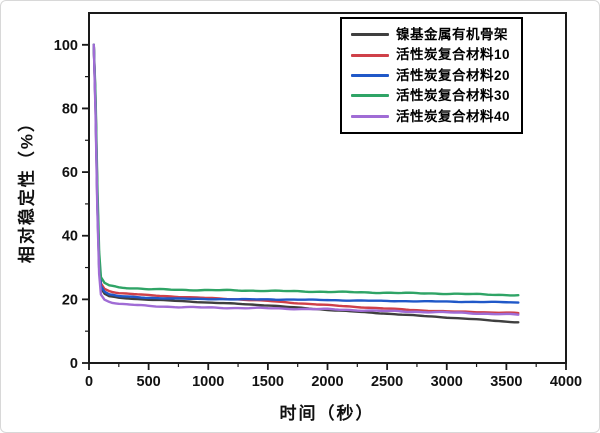  Describe the element at coordinates (70, 300) in the screenshot. I see `y-tick-label: 20` at that location.